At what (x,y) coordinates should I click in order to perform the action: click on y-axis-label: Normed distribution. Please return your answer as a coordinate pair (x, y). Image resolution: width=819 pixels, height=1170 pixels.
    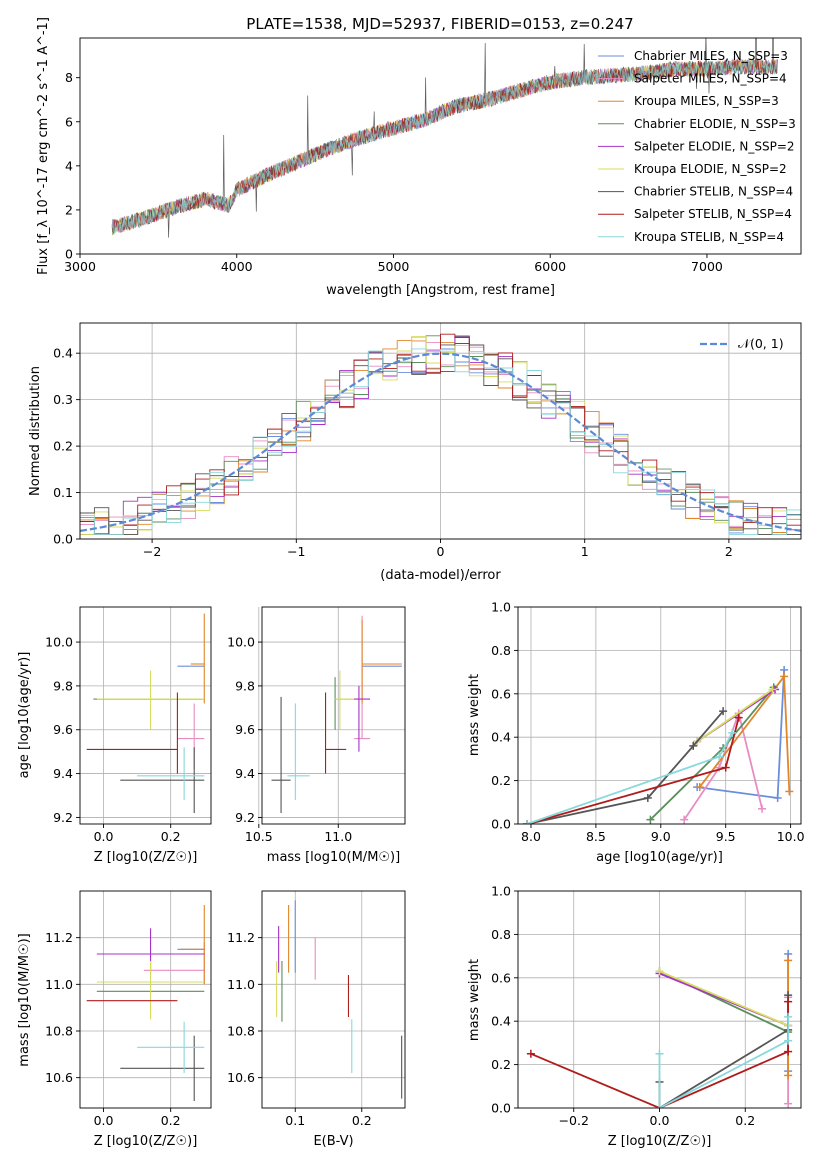
    Looking at the image, I should click on (35, 431).